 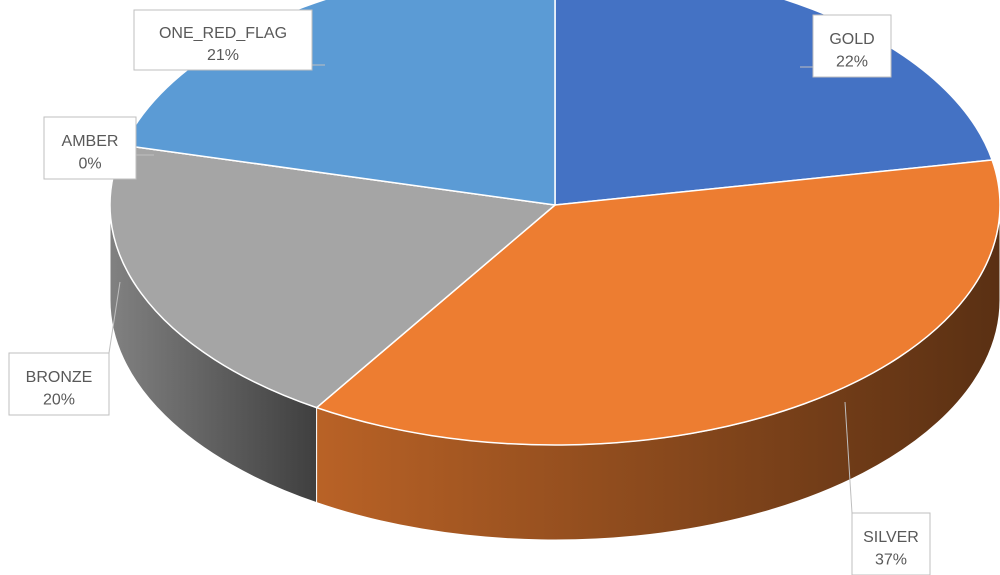 I want to click on data-label-category-bronze: BRONZE, so click(x=59, y=377).